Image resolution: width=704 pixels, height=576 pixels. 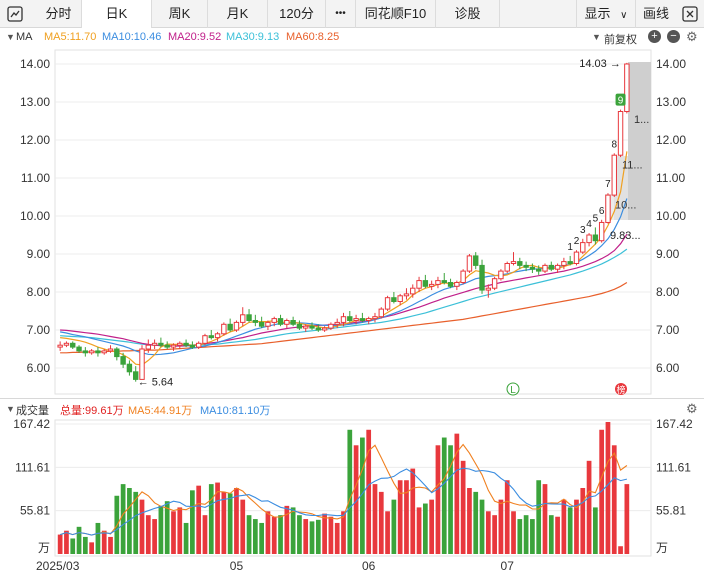 What do you see at coordinates (117, 14) in the screenshot?
I see `tab-daily-k: 日K` at bounding box center [117, 14].